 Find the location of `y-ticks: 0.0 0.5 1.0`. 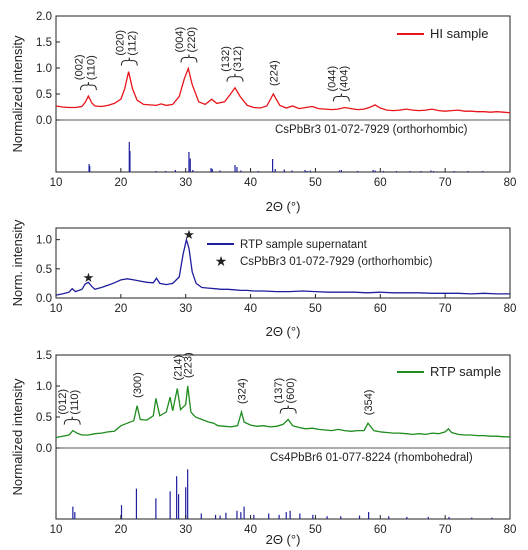

y-ticks: 0.0 0.5 1.0 is located at coordinates (48, 270).